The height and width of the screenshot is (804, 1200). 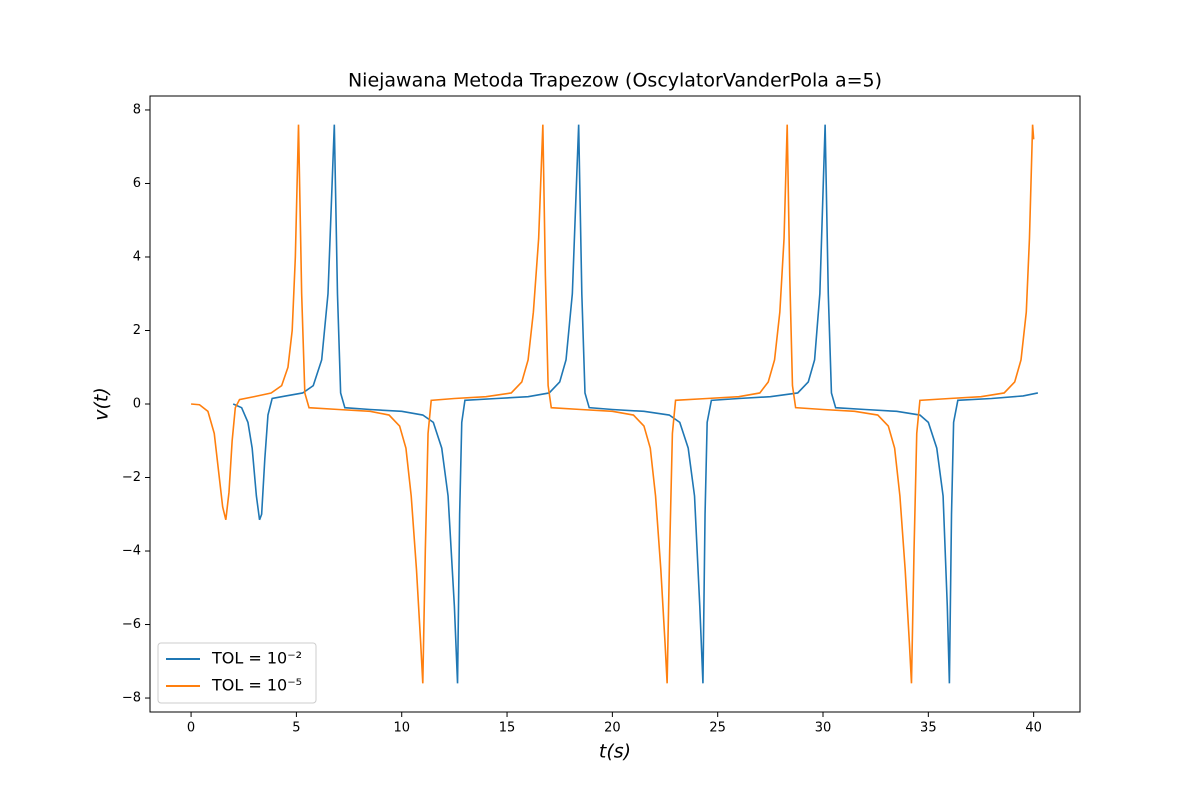 What do you see at coordinates (296, 728) in the screenshot?
I see `x-tick-label: 5` at bounding box center [296, 728].